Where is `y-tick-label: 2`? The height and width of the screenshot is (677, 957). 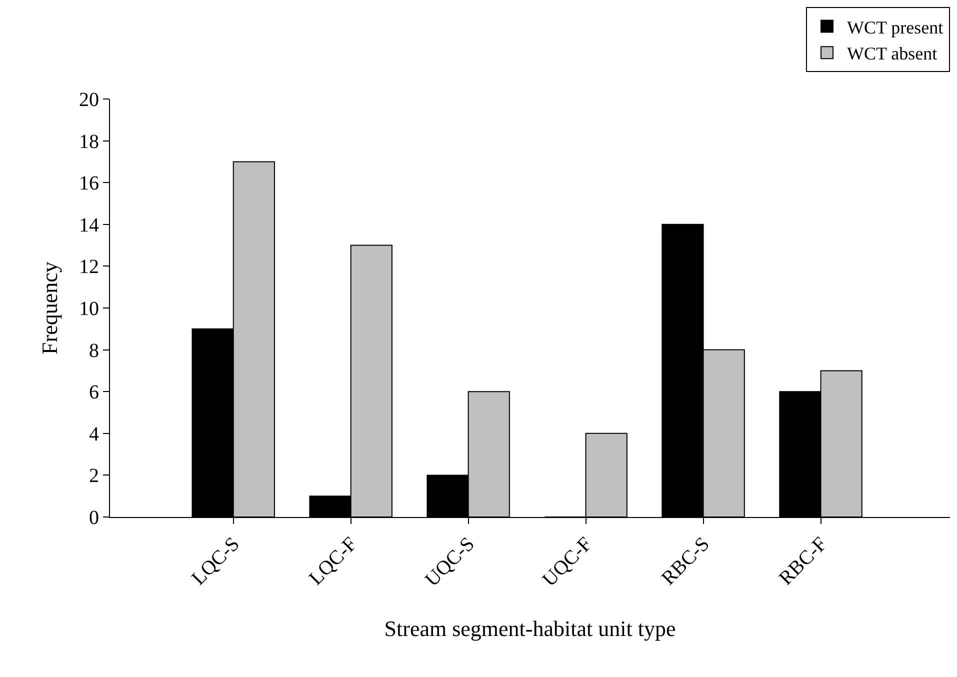 y-tick-label: 2 is located at coordinates (94, 476).